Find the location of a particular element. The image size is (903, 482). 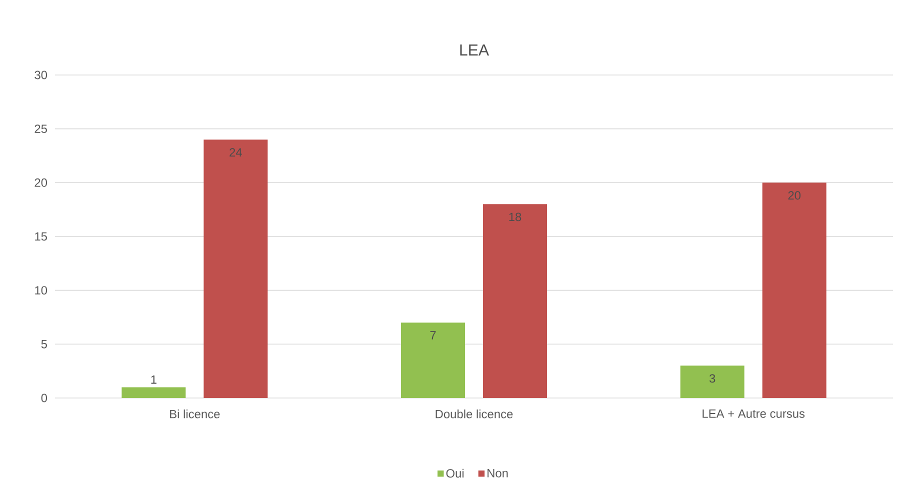

chart-title: LEA is located at coordinates (475, 50).